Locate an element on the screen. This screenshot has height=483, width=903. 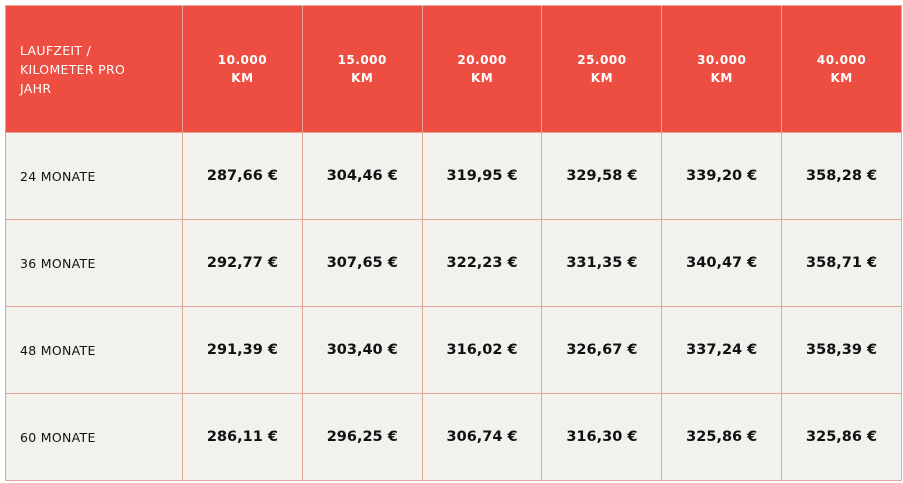
header-cell: 10.000 KM is located at coordinates (242, 69).